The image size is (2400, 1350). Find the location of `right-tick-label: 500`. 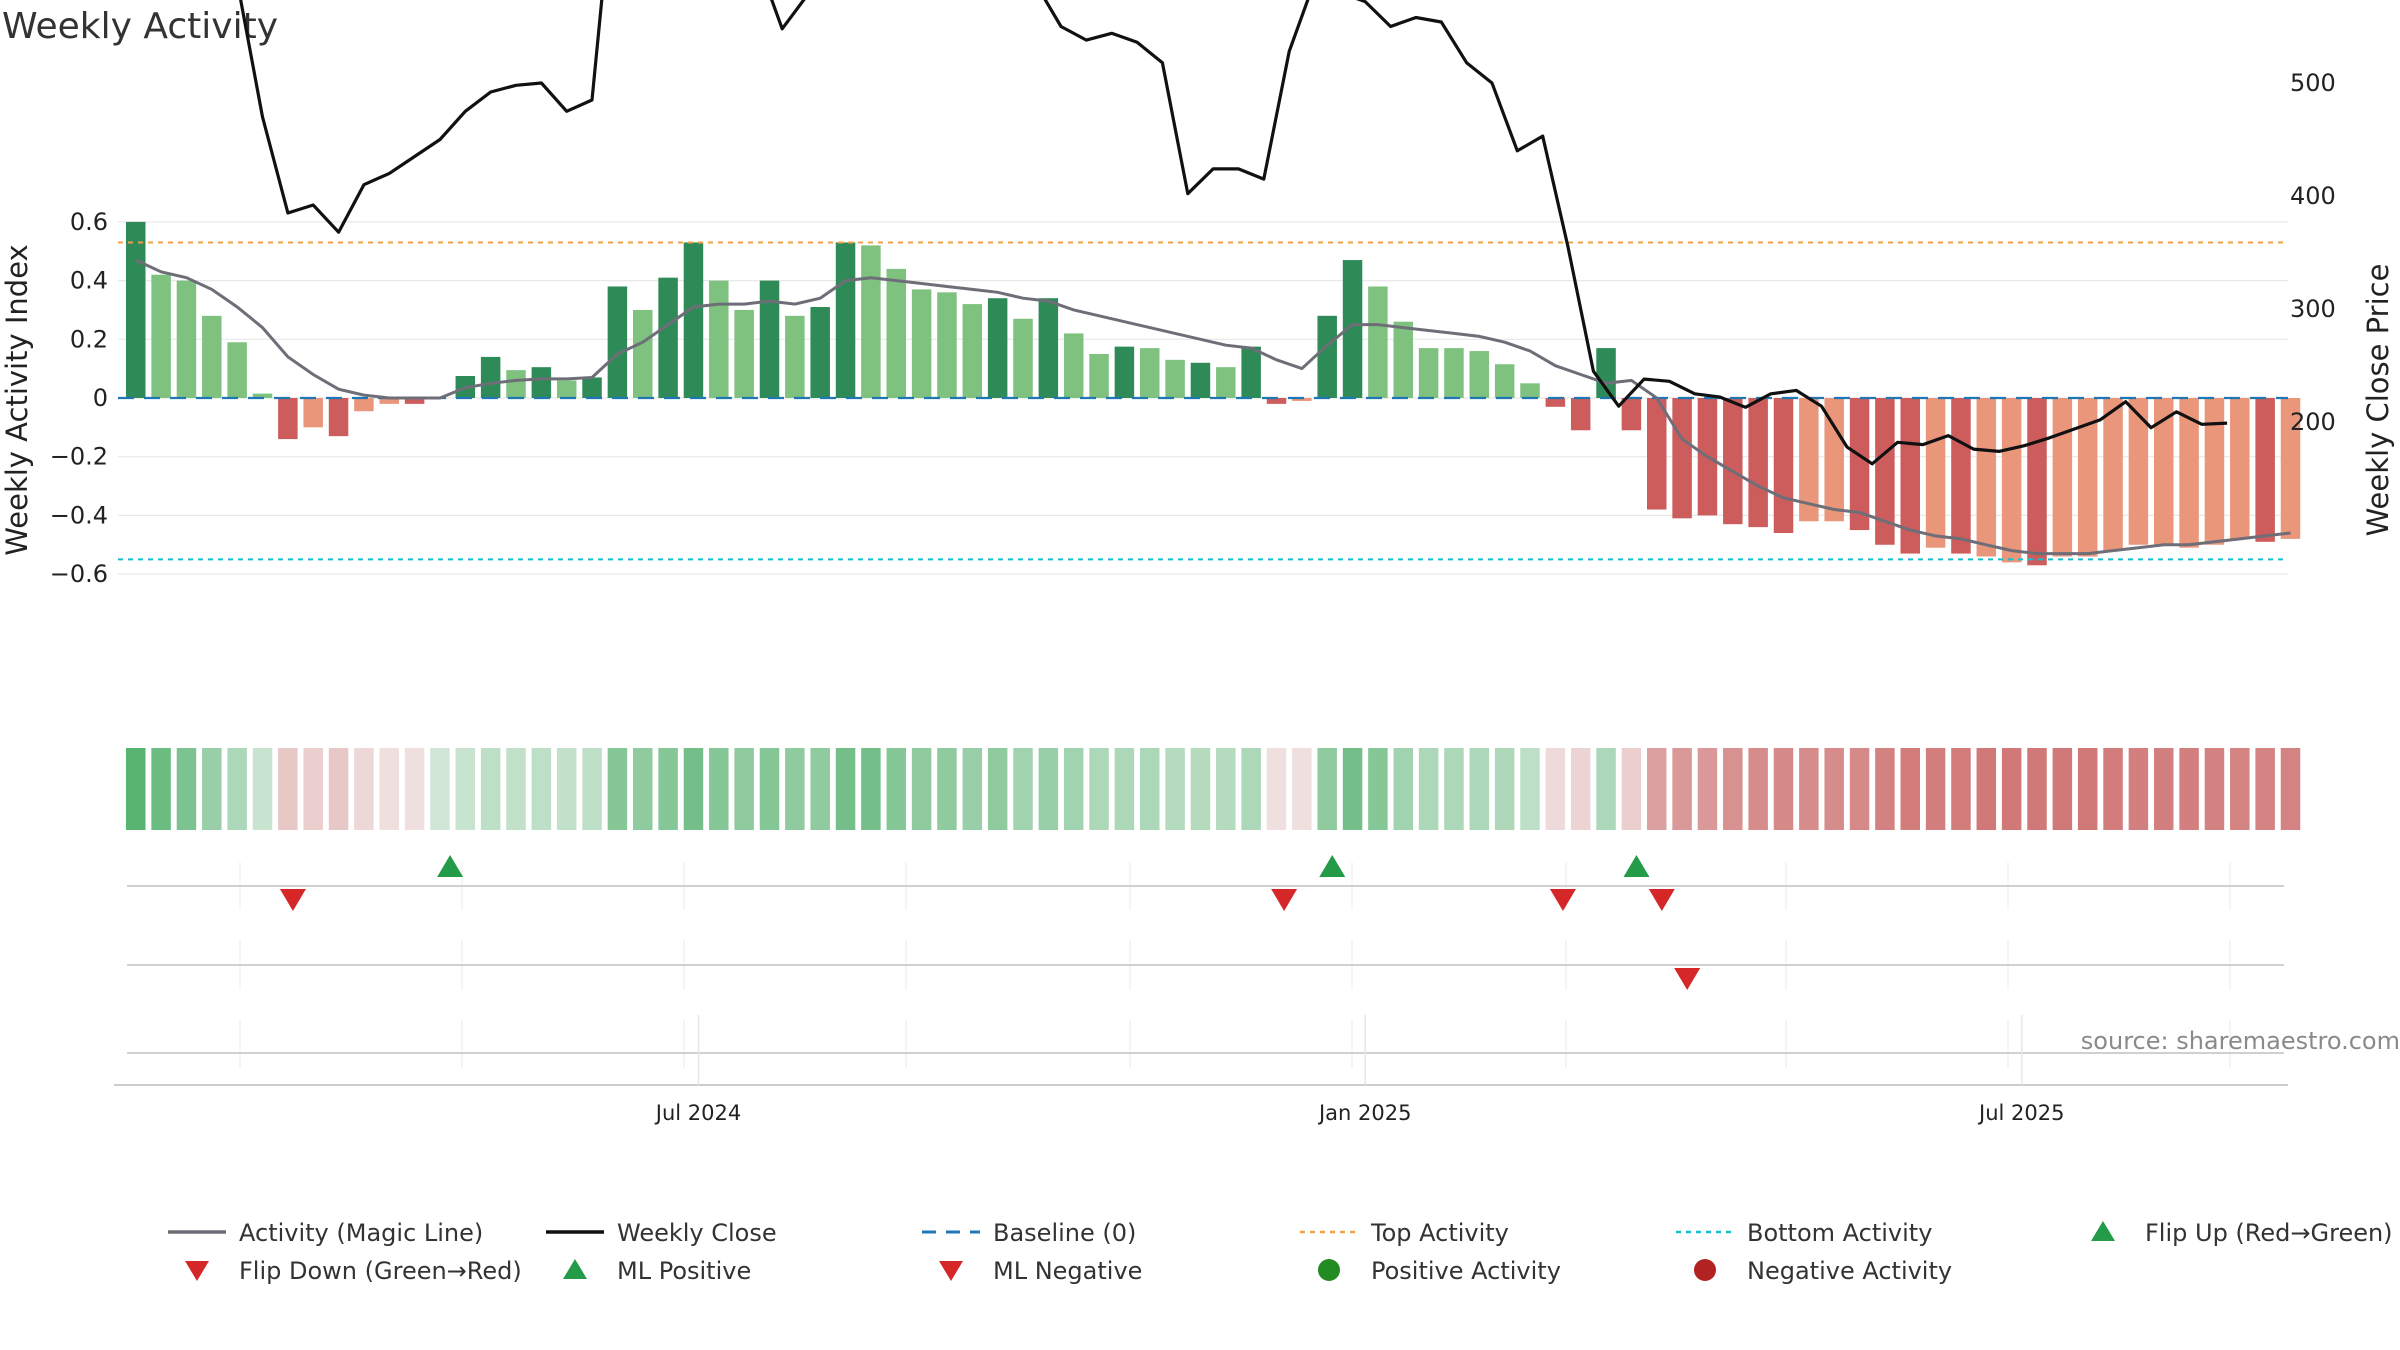

right-tick-label: 500 is located at coordinates (2313, 83).